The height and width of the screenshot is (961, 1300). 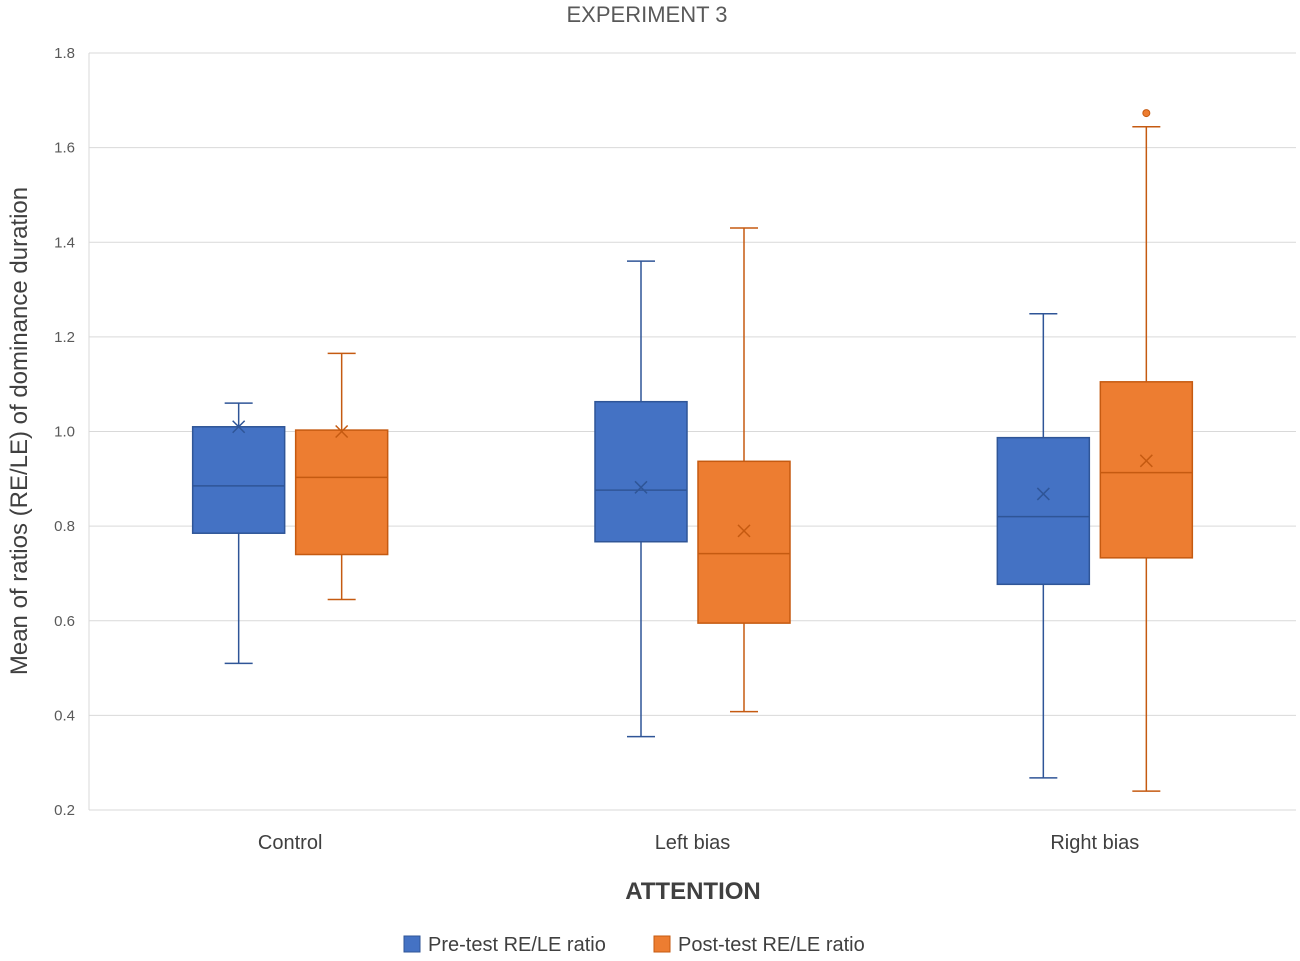 I want to click on legend-item-pre-test: Pre-test RE/LE ratio, so click(x=504, y=945).